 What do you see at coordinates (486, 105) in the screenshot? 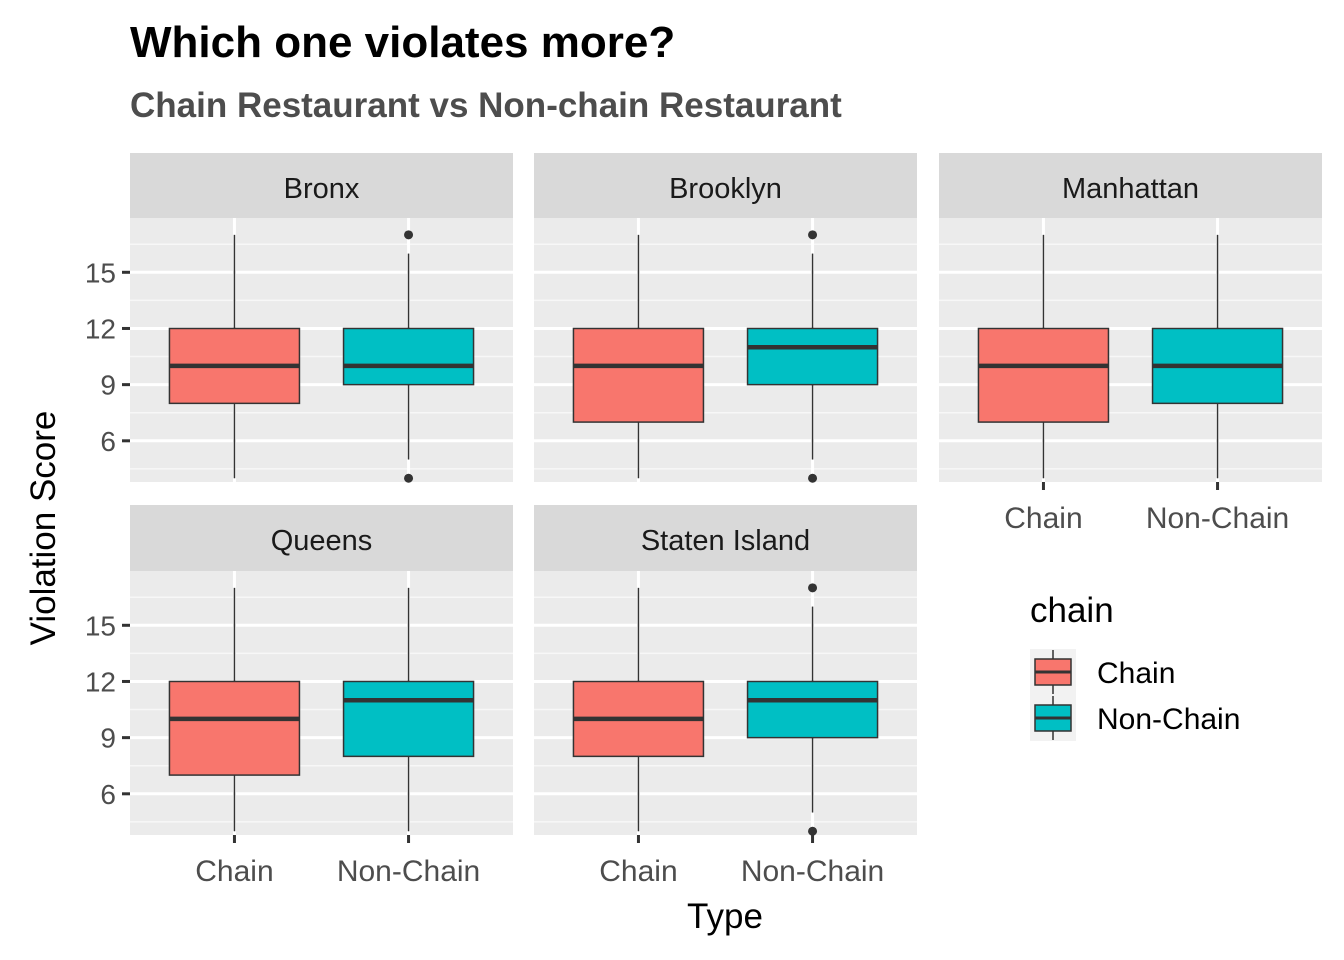
I see `chart-subtitle: Chain Restaurant vs Non-chain Restaurant` at bounding box center [486, 105].